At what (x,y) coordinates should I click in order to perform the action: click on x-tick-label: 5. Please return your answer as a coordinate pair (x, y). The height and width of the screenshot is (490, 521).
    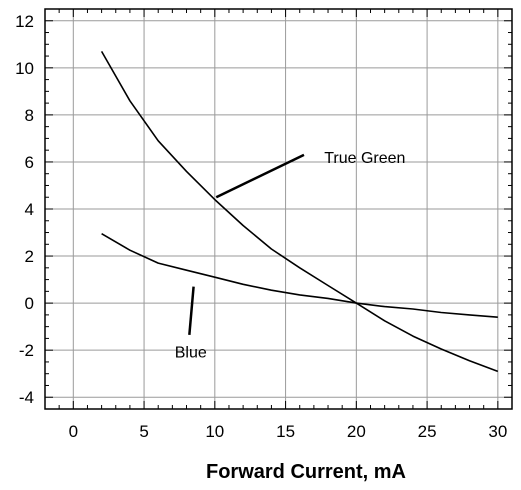
    Looking at the image, I should click on (143, 431).